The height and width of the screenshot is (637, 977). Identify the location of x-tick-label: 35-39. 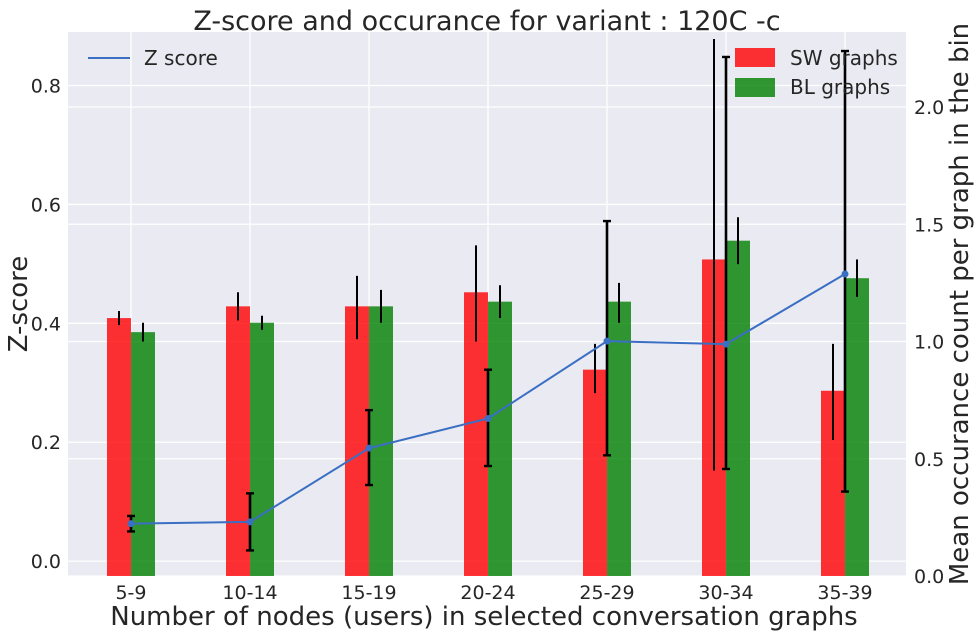
(844, 593).